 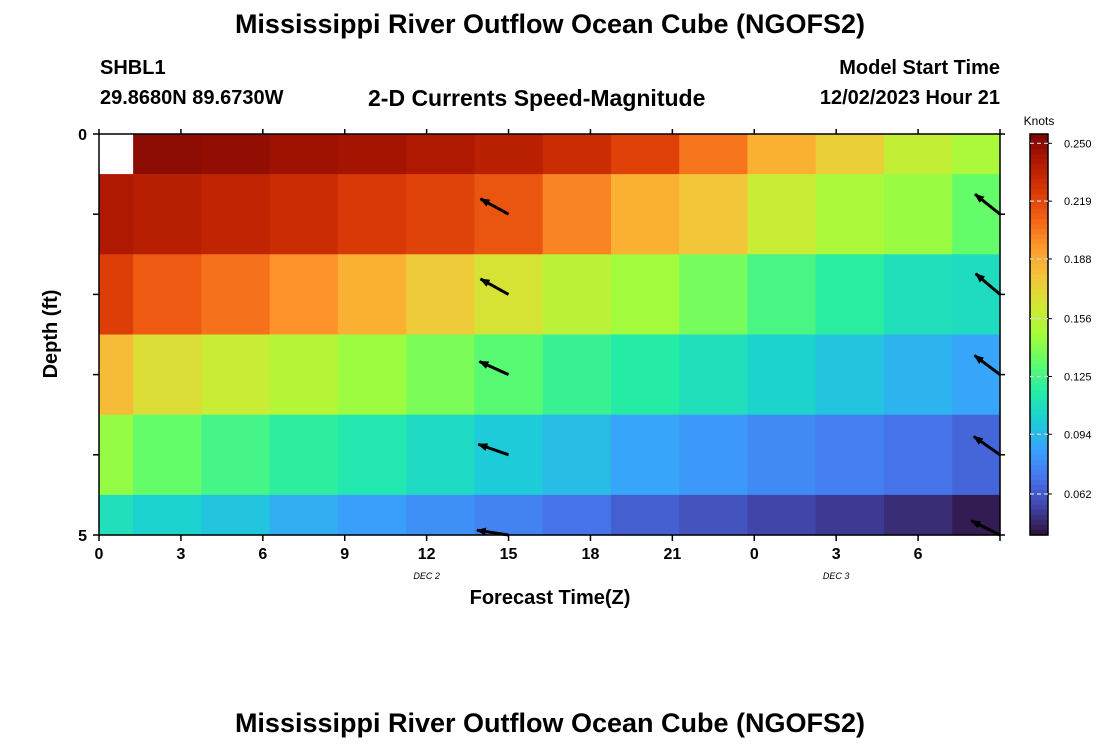 I want to click on station-coordinates: 29.8680N 89.6730W, so click(x=192, y=98).